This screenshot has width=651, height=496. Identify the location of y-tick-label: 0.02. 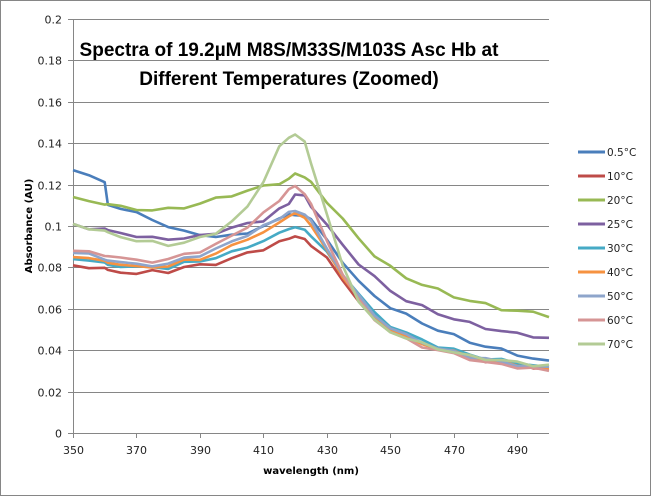
(50, 393).